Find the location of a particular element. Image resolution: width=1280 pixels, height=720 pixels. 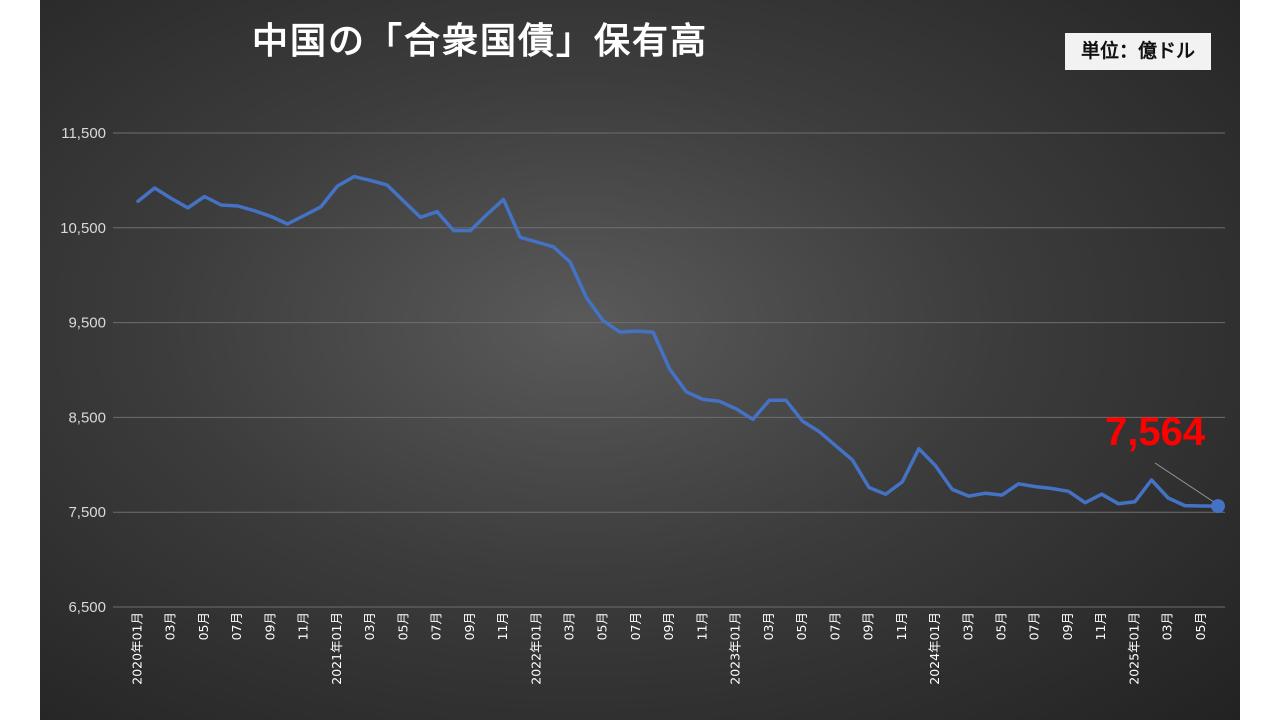

y-tick-label: 9,500 is located at coordinates (87, 323).